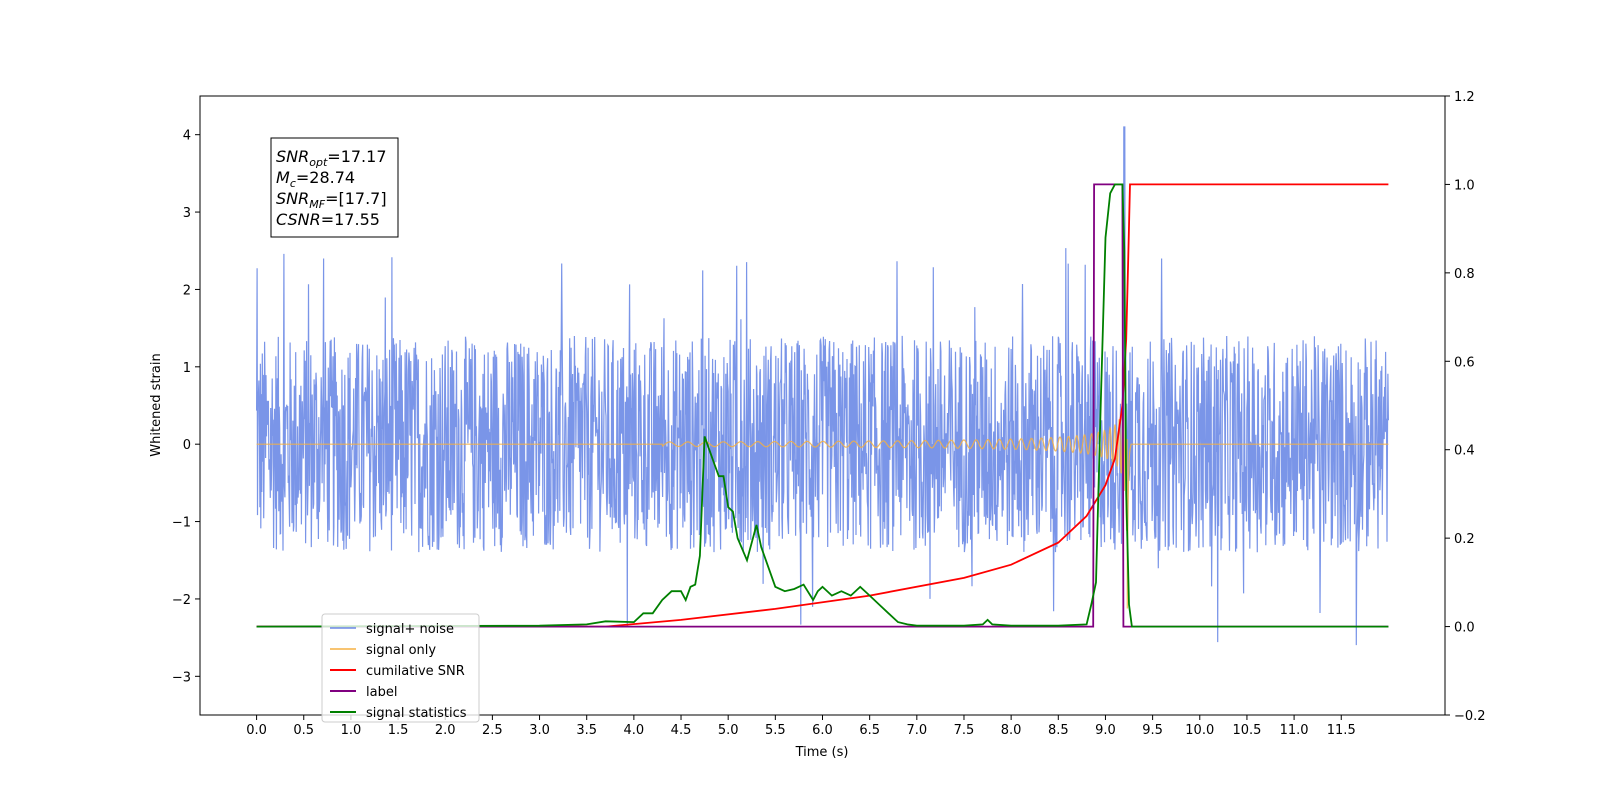 The height and width of the screenshot is (800, 1600). I want to click on legend-label: signal statistics, so click(416, 713).